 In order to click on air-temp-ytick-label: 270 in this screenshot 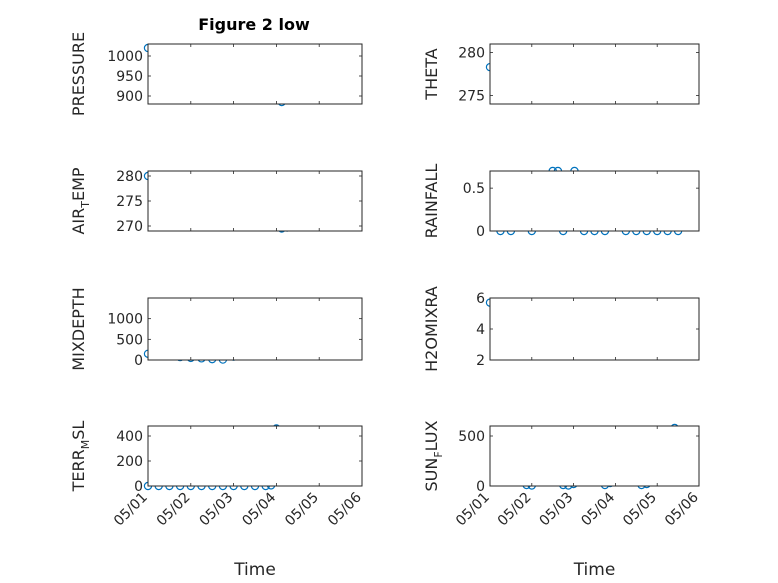, I will do `click(129, 227)`.